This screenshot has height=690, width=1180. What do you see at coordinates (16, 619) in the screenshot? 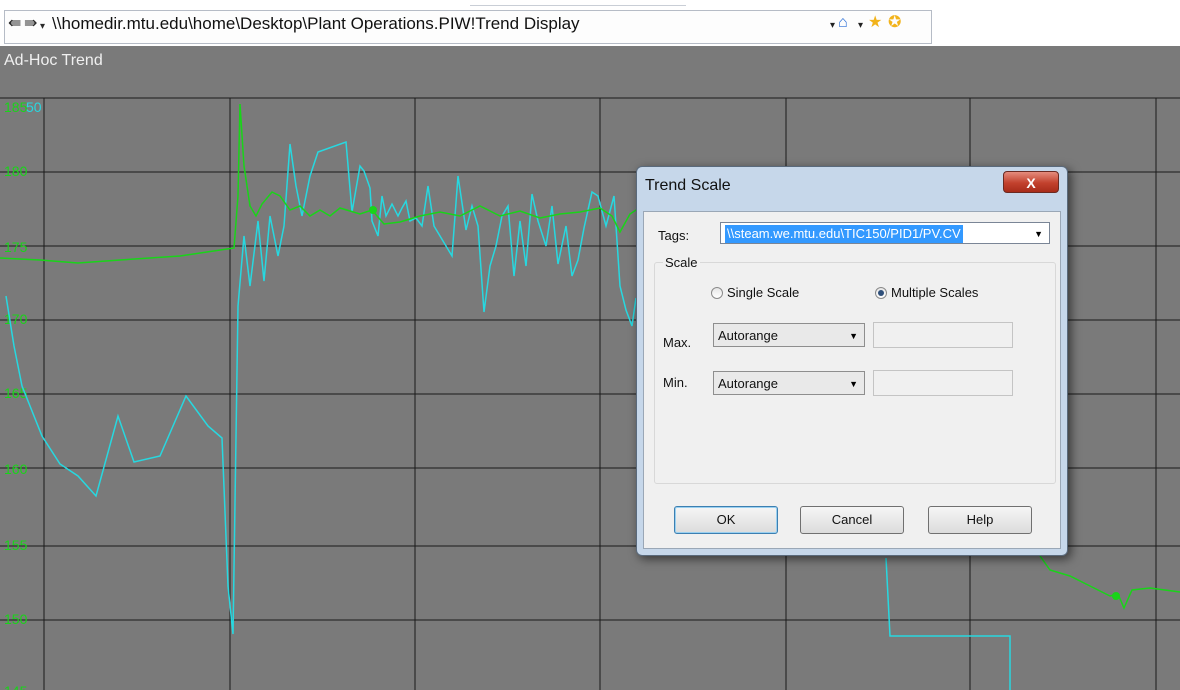
I see `y-axis-tick-label: 150` at bounding box center [16, 619].